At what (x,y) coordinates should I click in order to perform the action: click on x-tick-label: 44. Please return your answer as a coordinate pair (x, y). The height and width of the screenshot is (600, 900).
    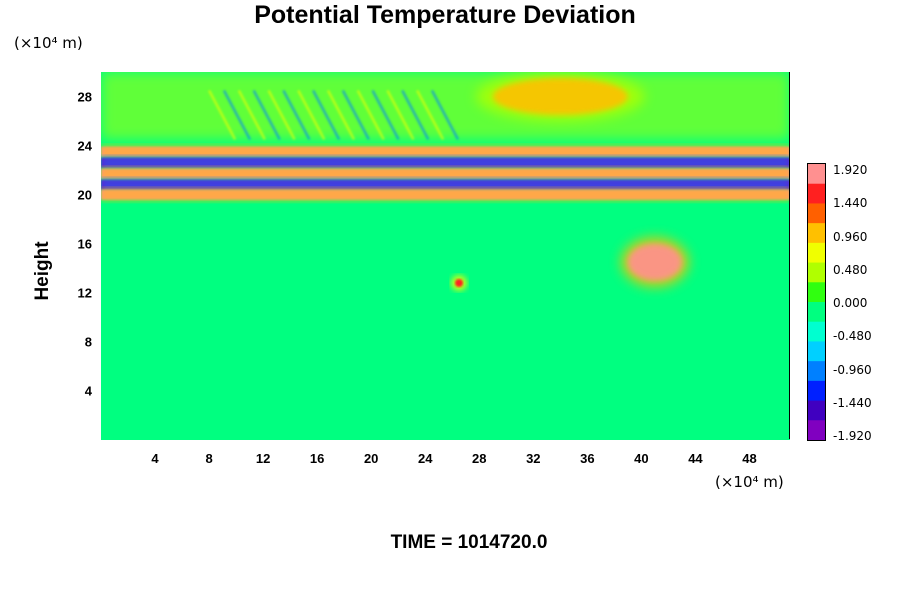
    Looking at the image, I should click on (695, 458).